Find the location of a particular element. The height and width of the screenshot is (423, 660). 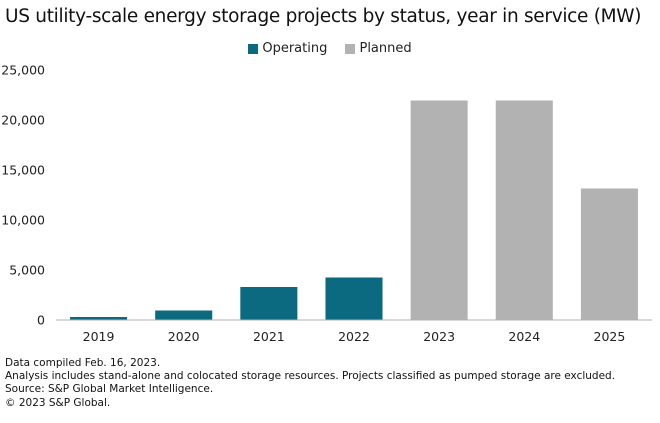

y-tick-label: 0 is located at coordinates (41, 320).